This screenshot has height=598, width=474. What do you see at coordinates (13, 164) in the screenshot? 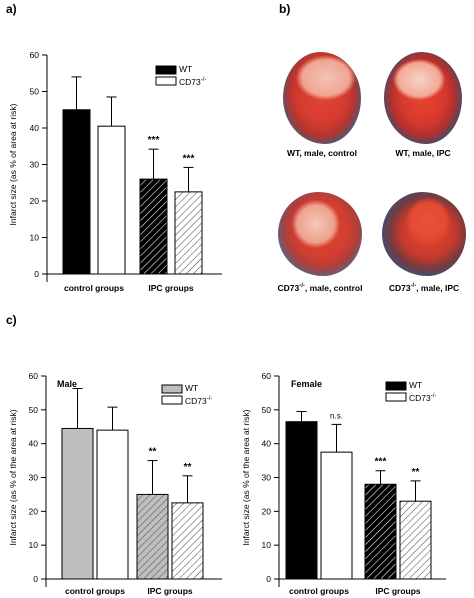
I see `y-axis-label: Infarct size (as % of area at risk)` at bounding box center [13, 164].